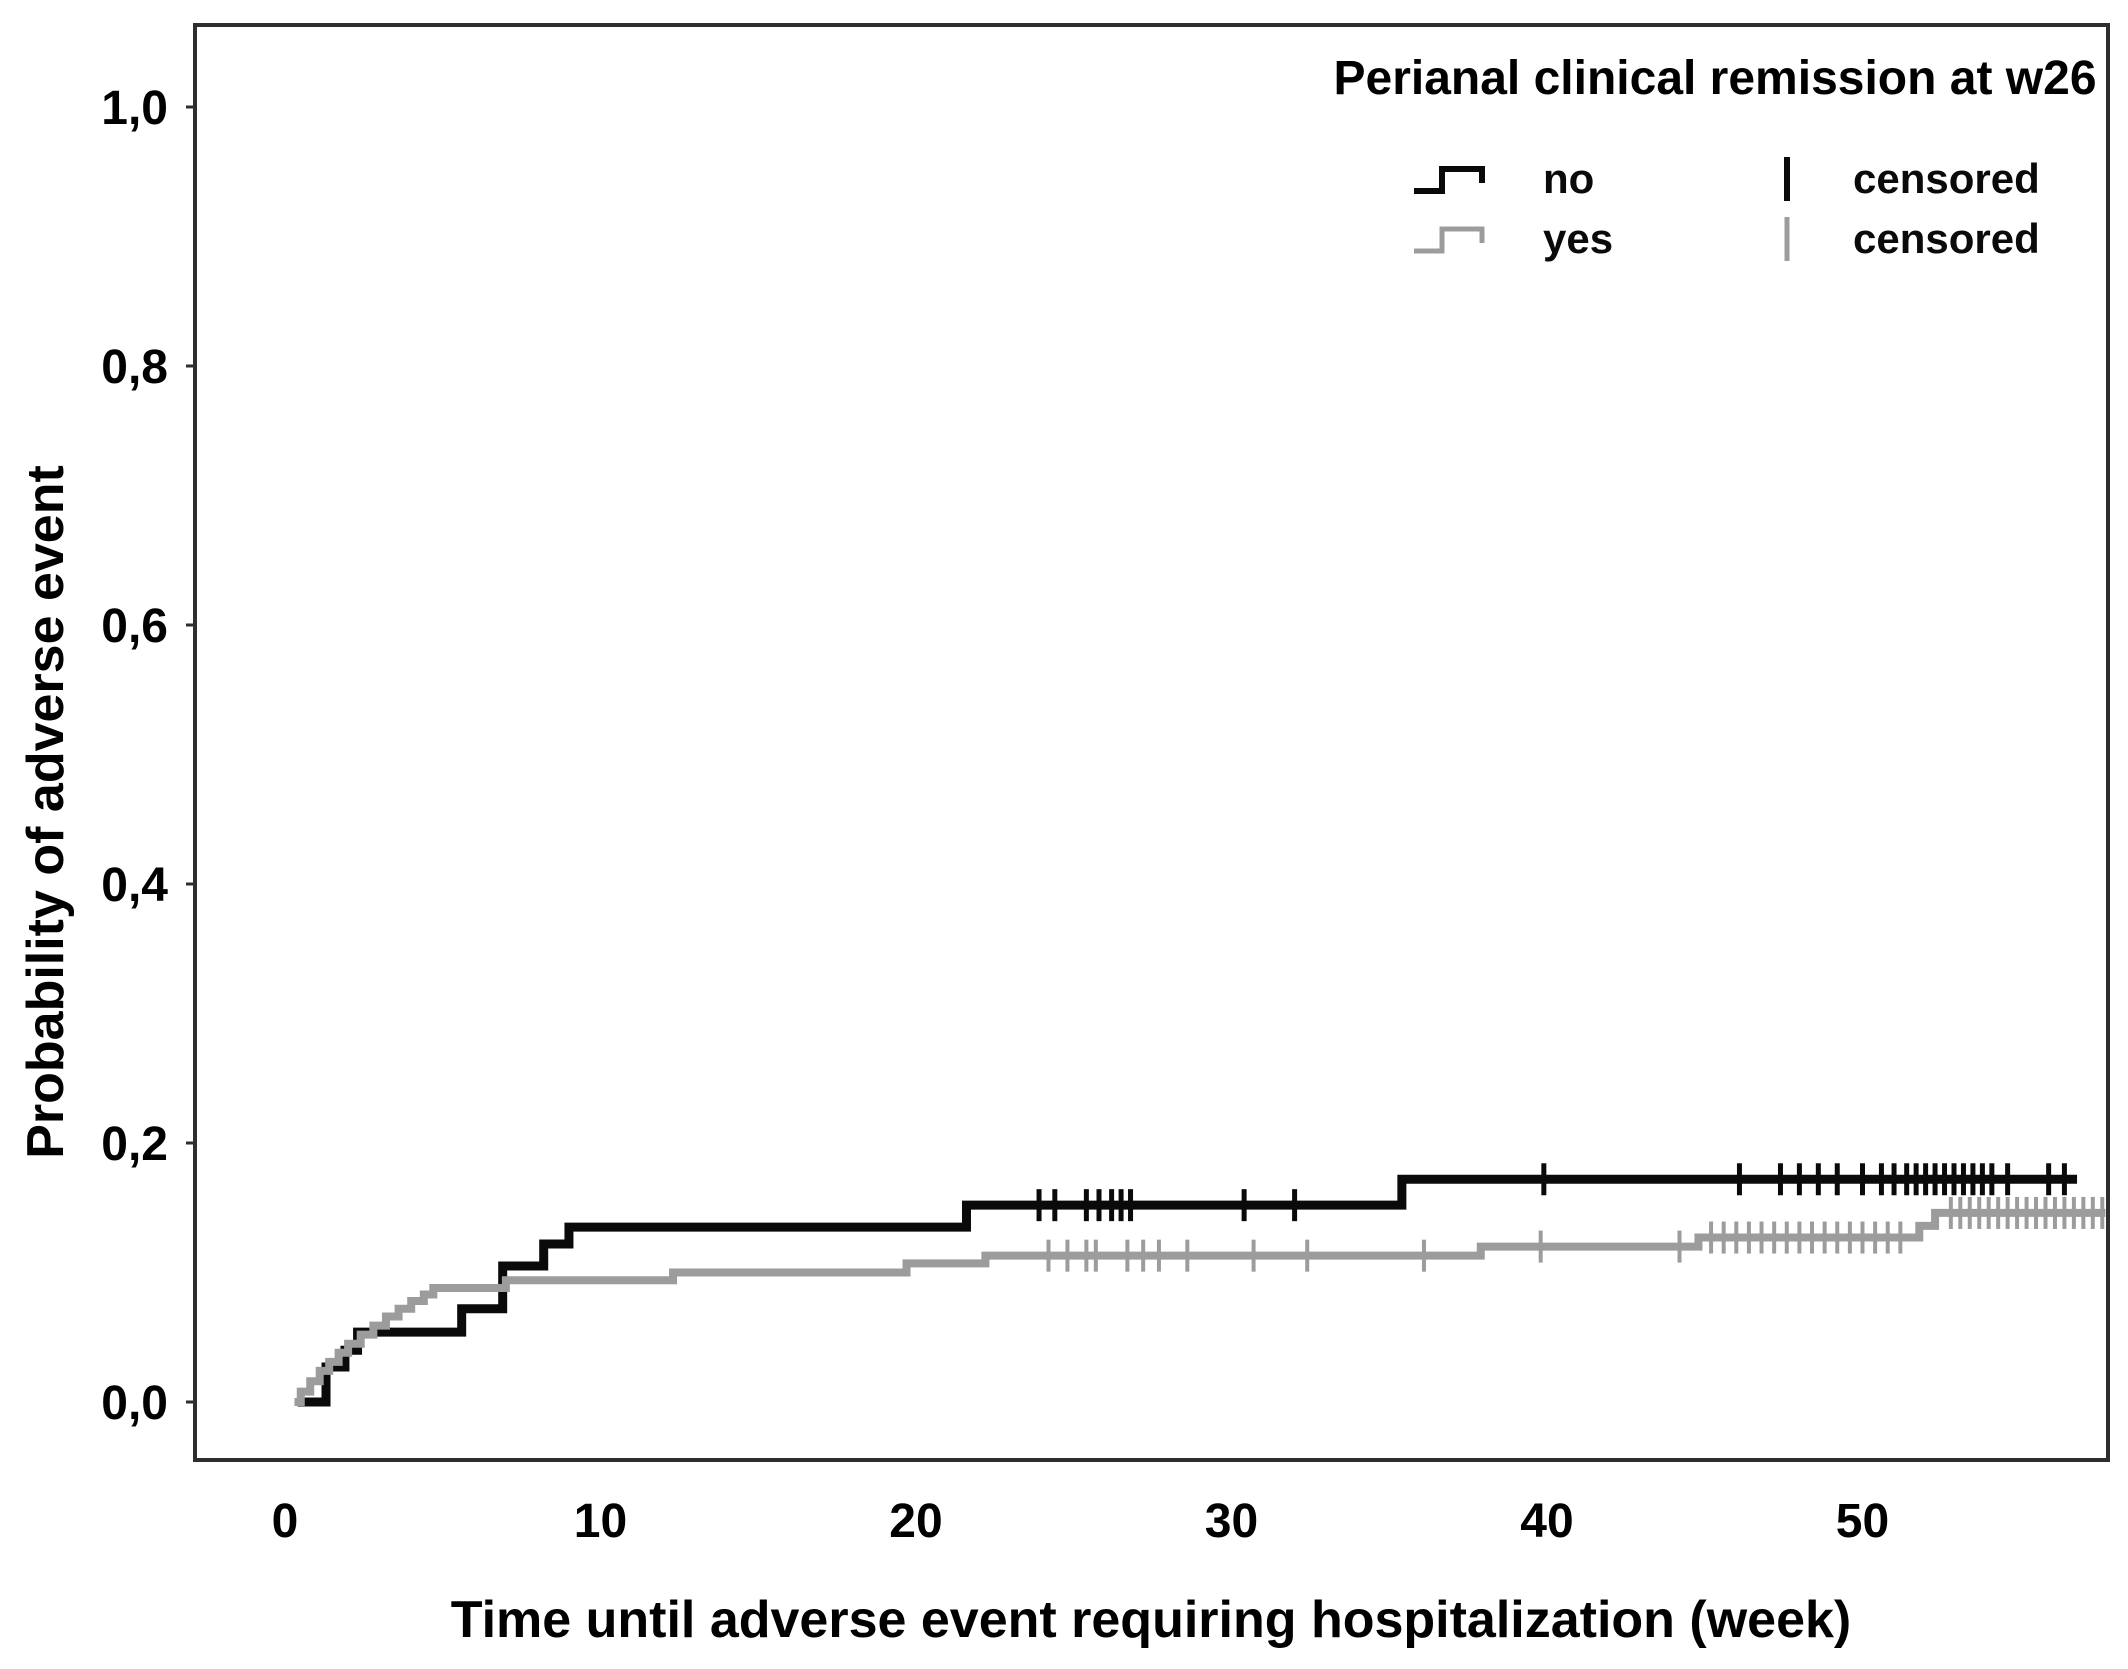 The height and width of the screenshot is (1669, 2128). What do you see at coordinates (1546, 1521) in the screenshot?
I see `x-tick-label: 40` at bounding box center [1546, 1521].